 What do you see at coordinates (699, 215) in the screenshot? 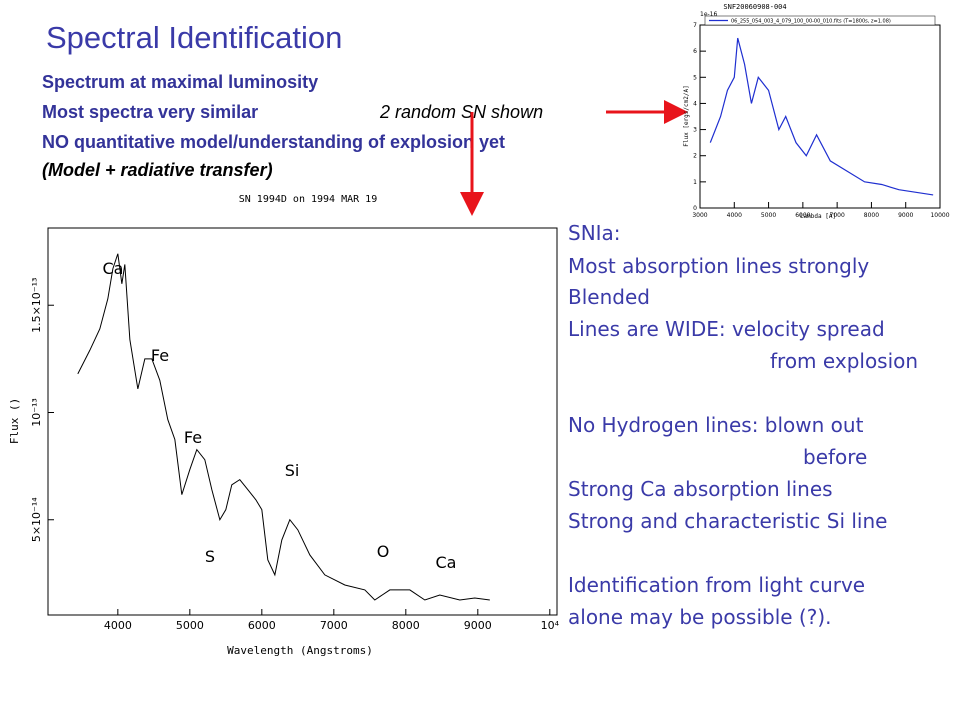
I see `x-tick-label: 3000` at bounding box center [699, 215].